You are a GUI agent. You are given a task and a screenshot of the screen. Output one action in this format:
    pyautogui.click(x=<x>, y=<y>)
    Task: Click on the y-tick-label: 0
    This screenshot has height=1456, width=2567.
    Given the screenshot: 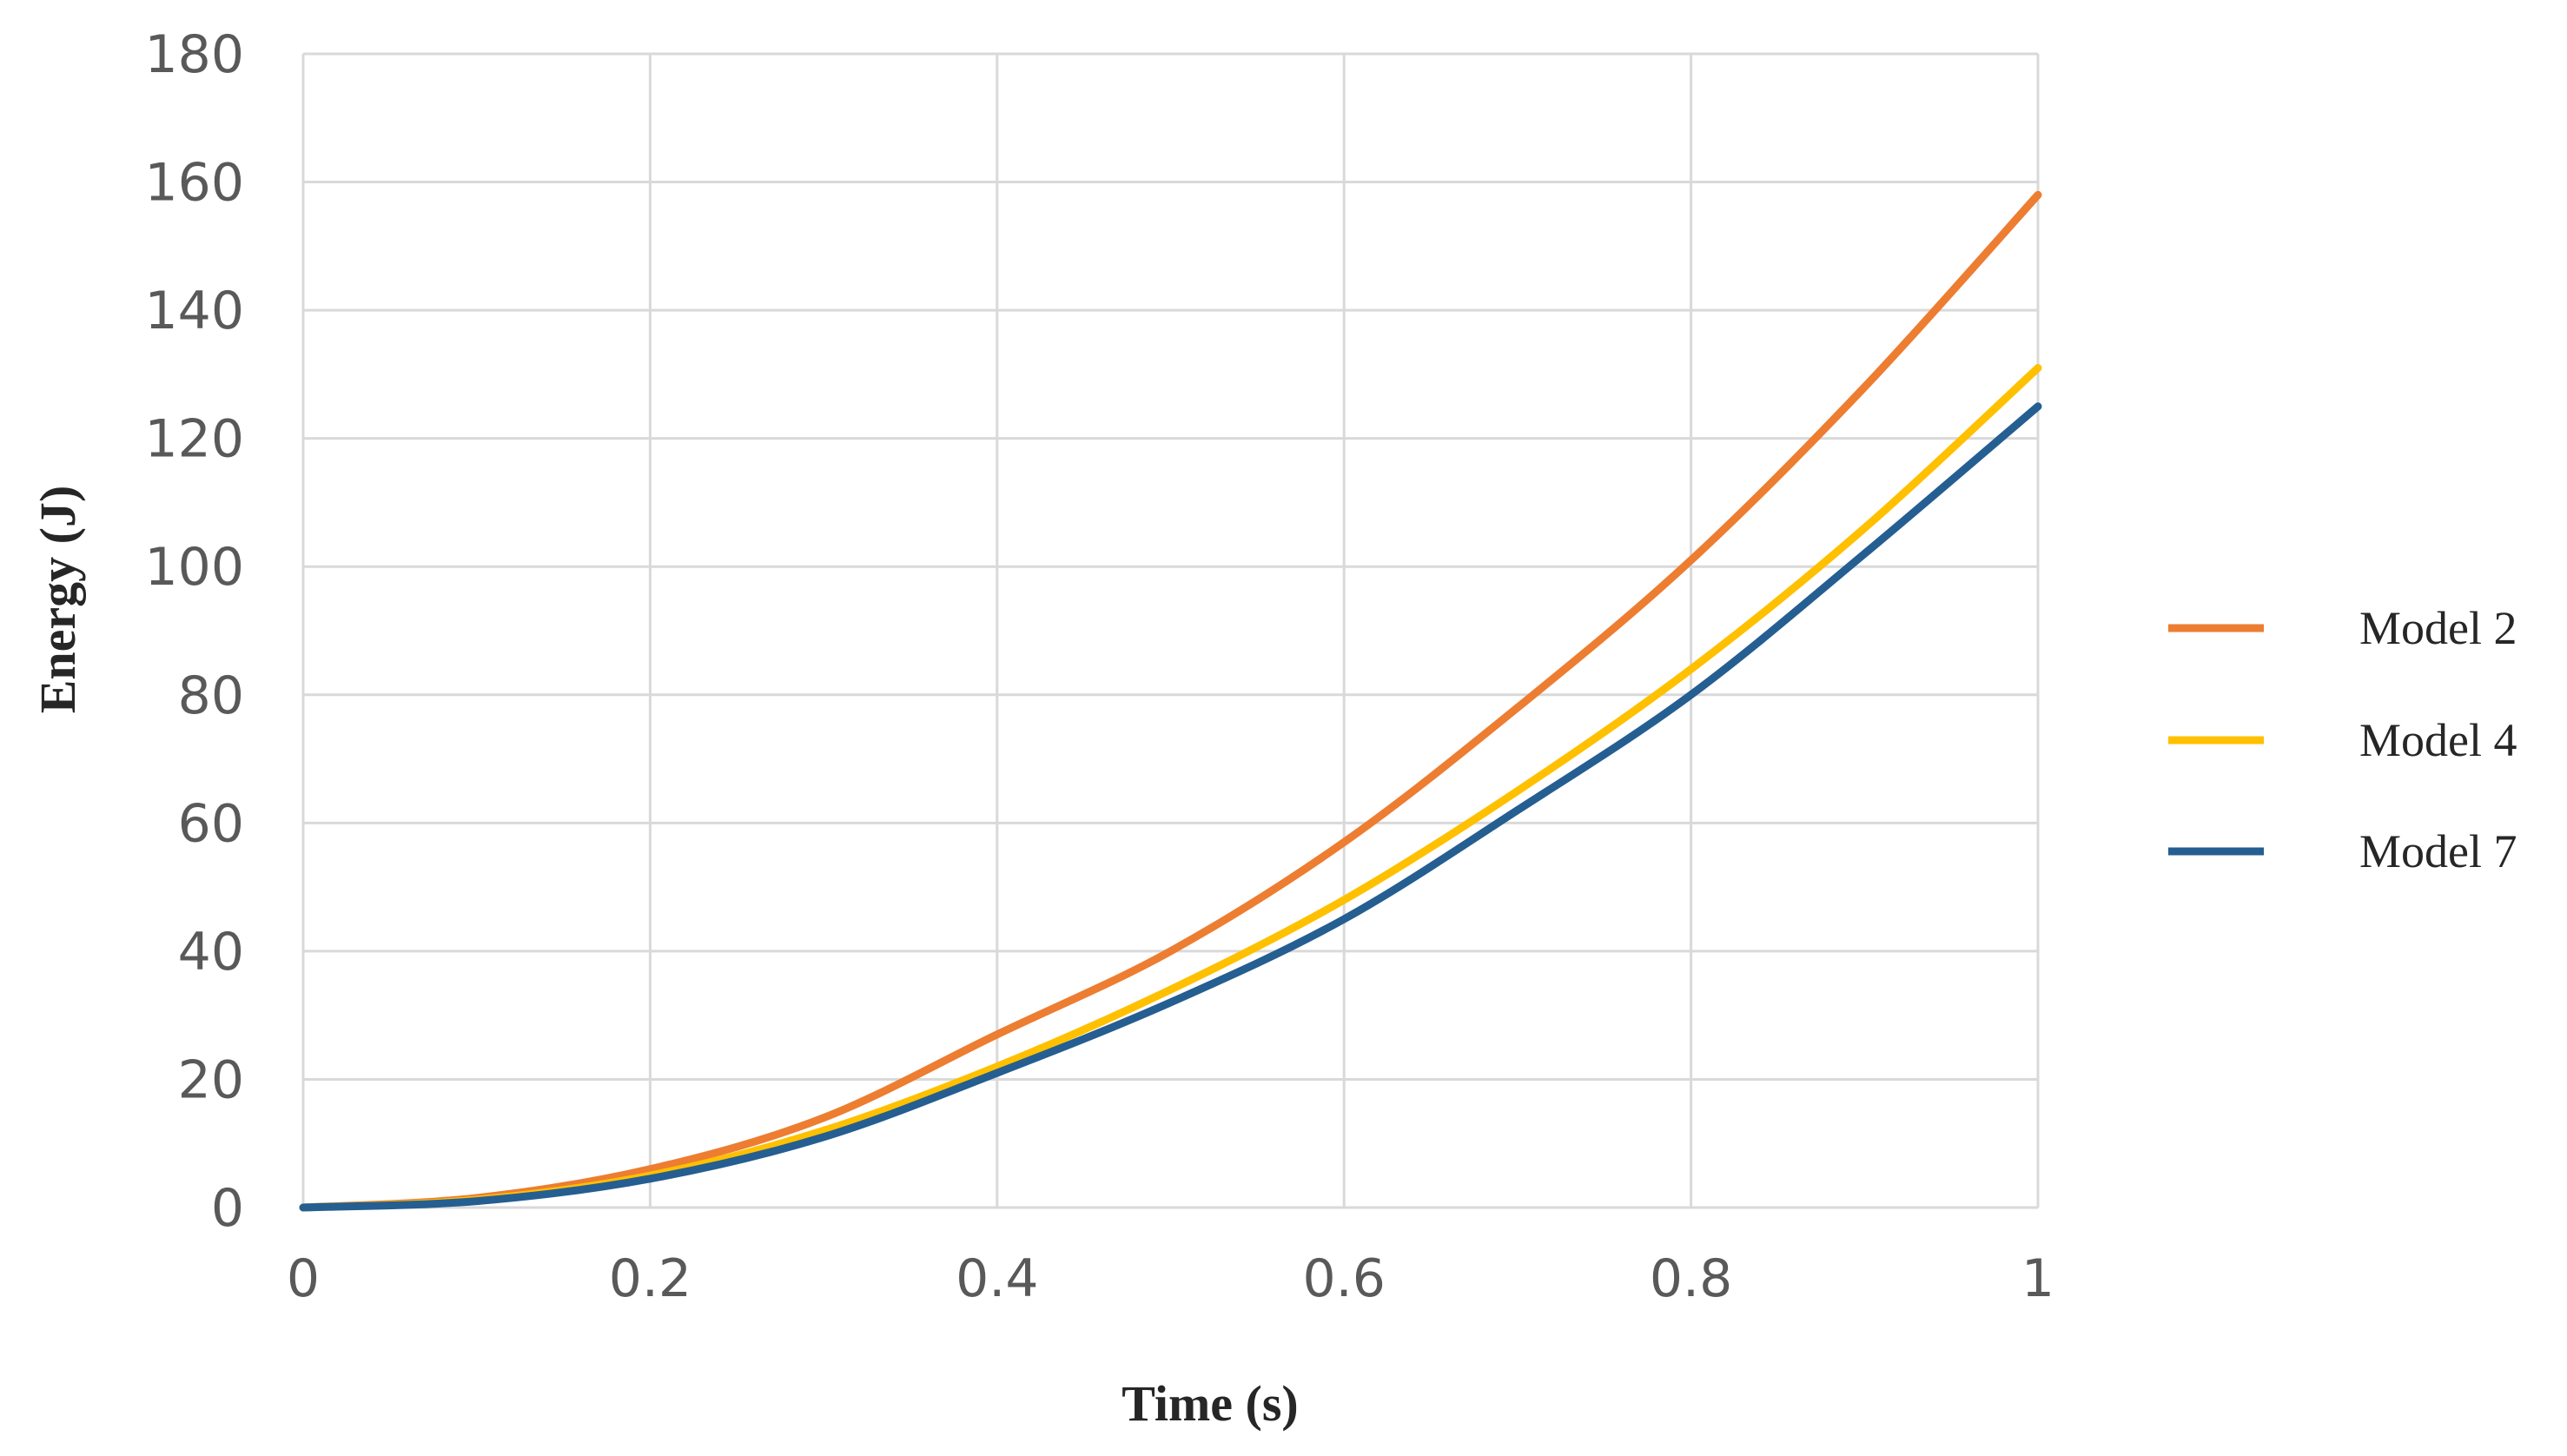 What is the action you would take?
    pyautogui.click(x=227, y=1208)
    